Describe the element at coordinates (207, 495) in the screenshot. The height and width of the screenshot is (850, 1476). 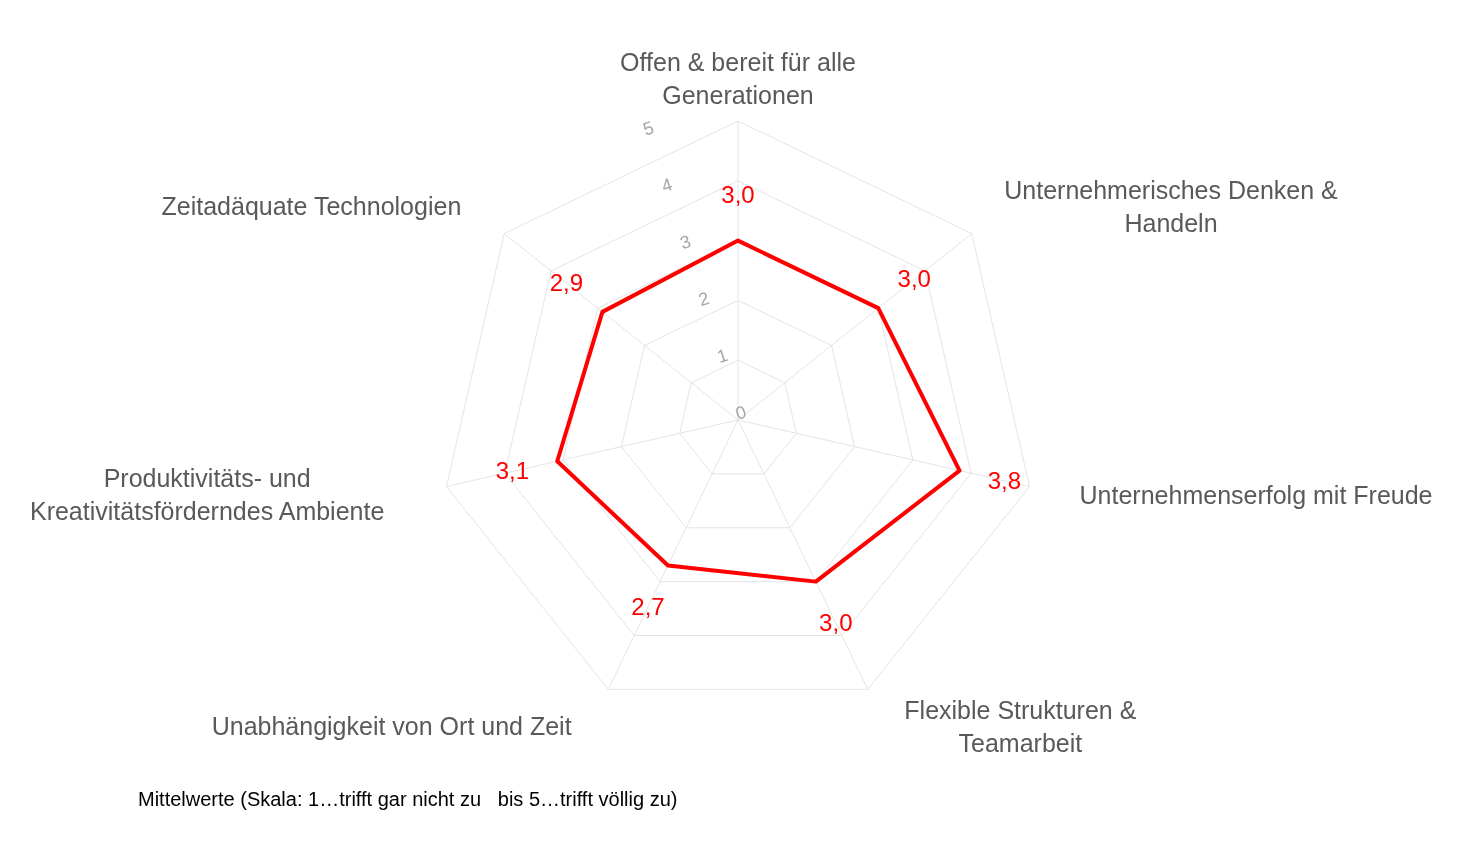
I see `spoke-label: Produktivitäts- und Kreativitätsförderndes Ambiente` at that location.